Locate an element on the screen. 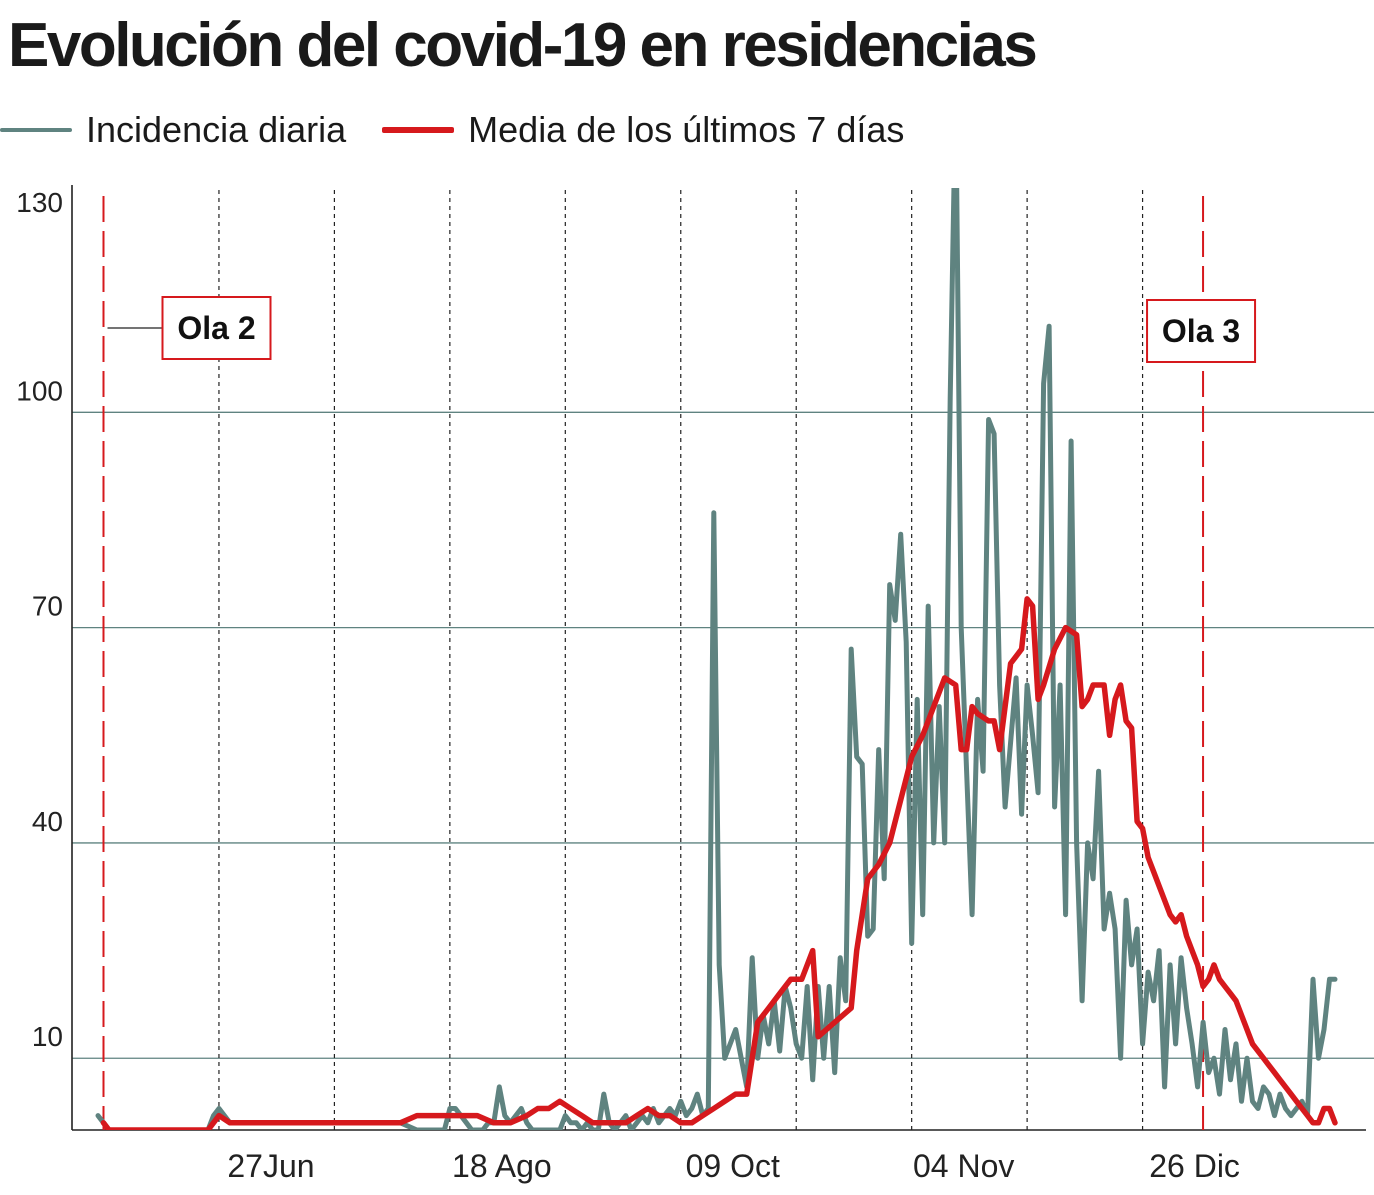 This screenshot has width=1374, height=1195. y-tick-label: 100 is located at coordinates (39, 390).